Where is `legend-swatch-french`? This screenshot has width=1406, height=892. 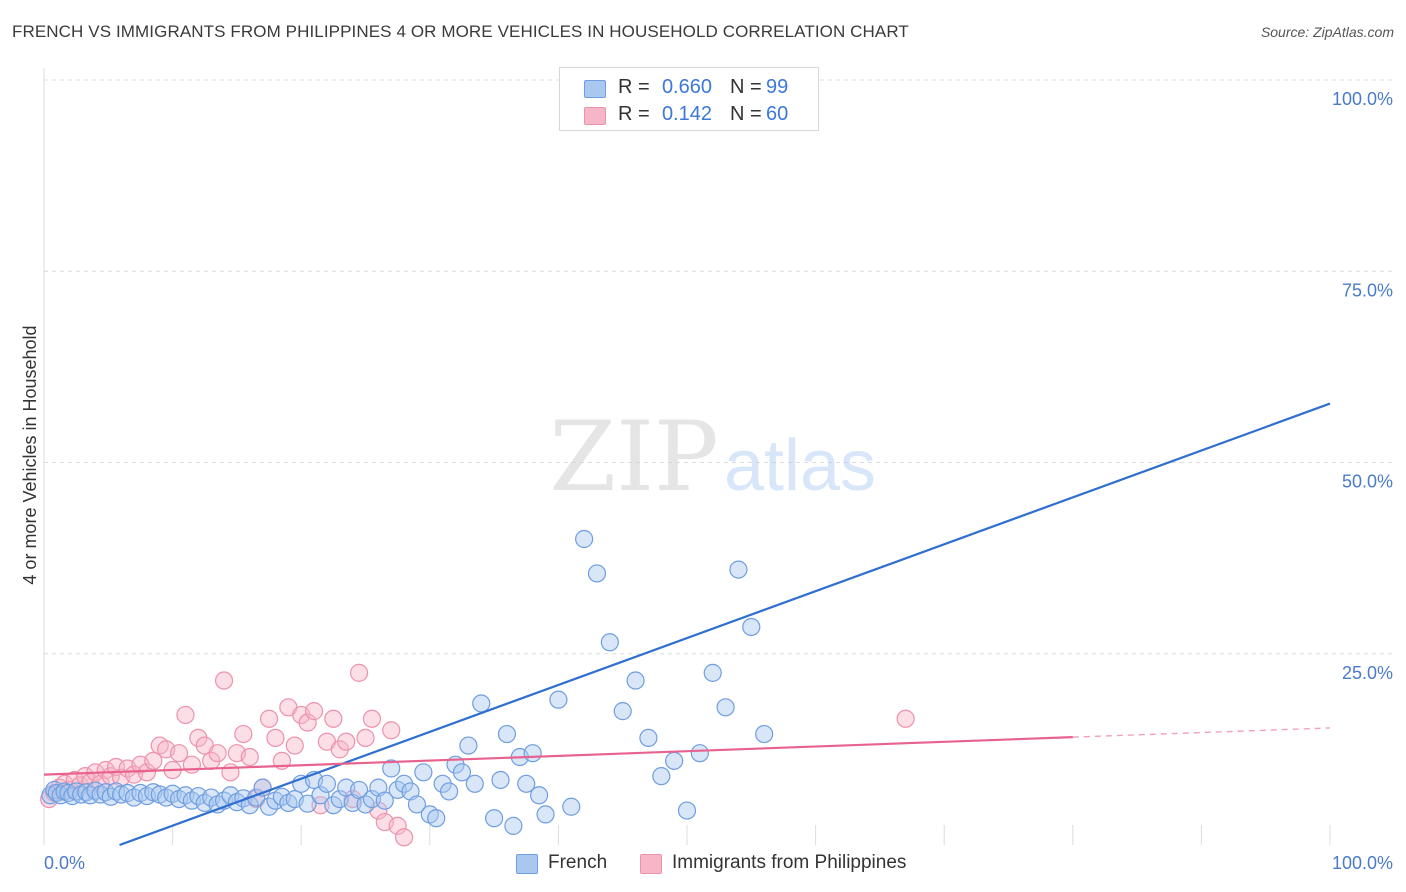 legend-swatch-french is located at coordinates (595, 89).